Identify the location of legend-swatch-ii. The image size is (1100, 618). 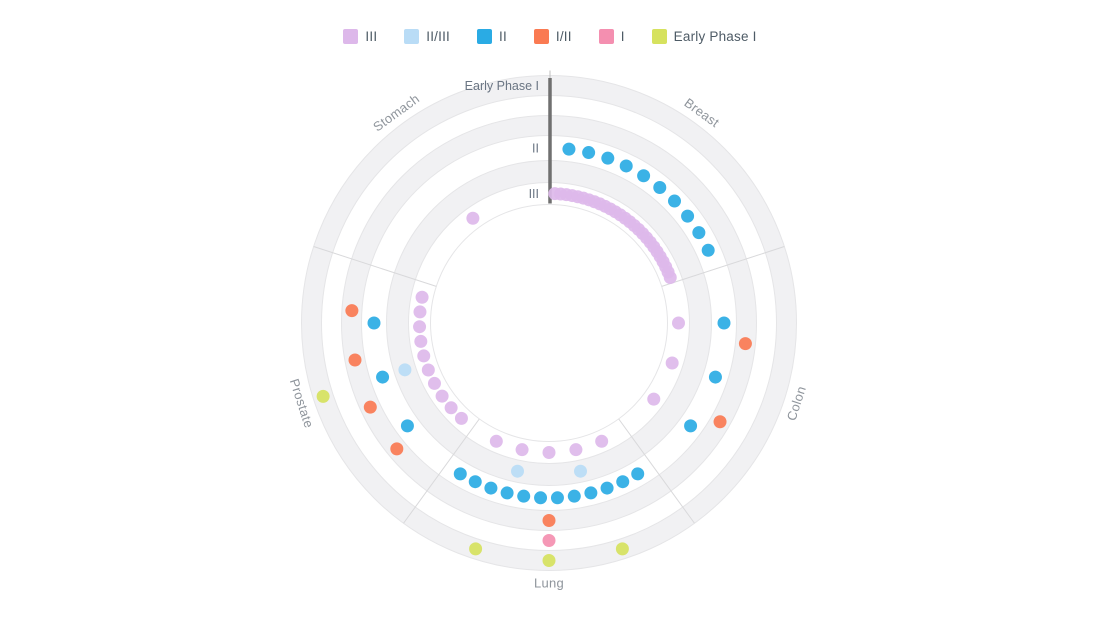
(484, 36).